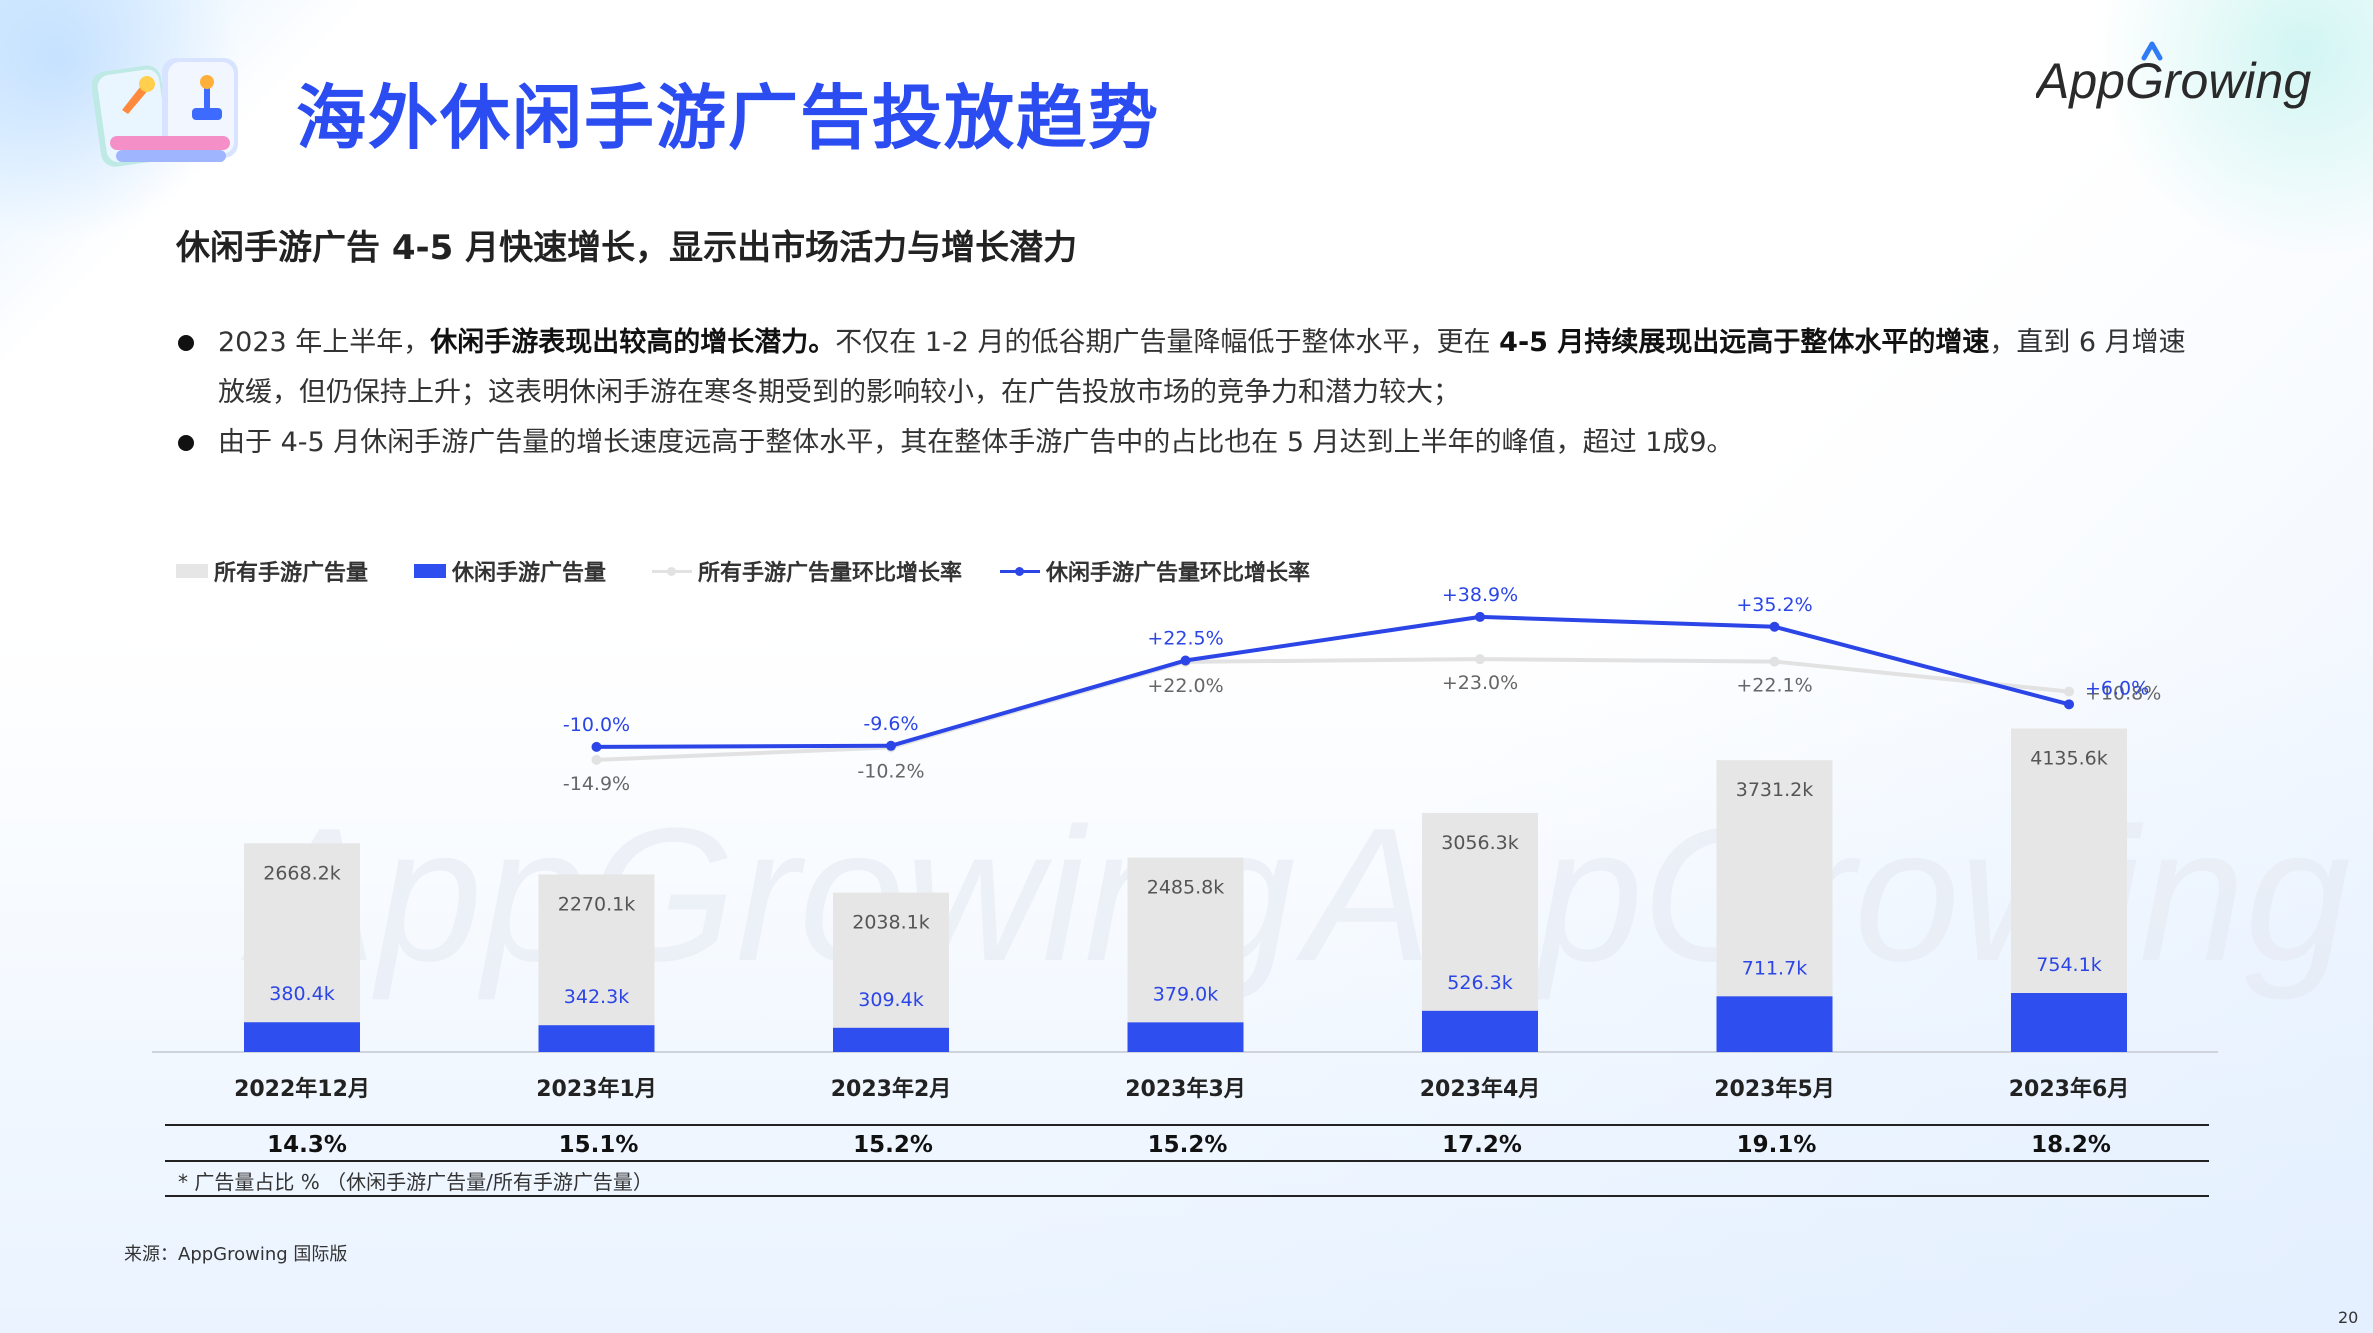  I want to click on watermark-logo: AppGrowing, so click(768, 895).